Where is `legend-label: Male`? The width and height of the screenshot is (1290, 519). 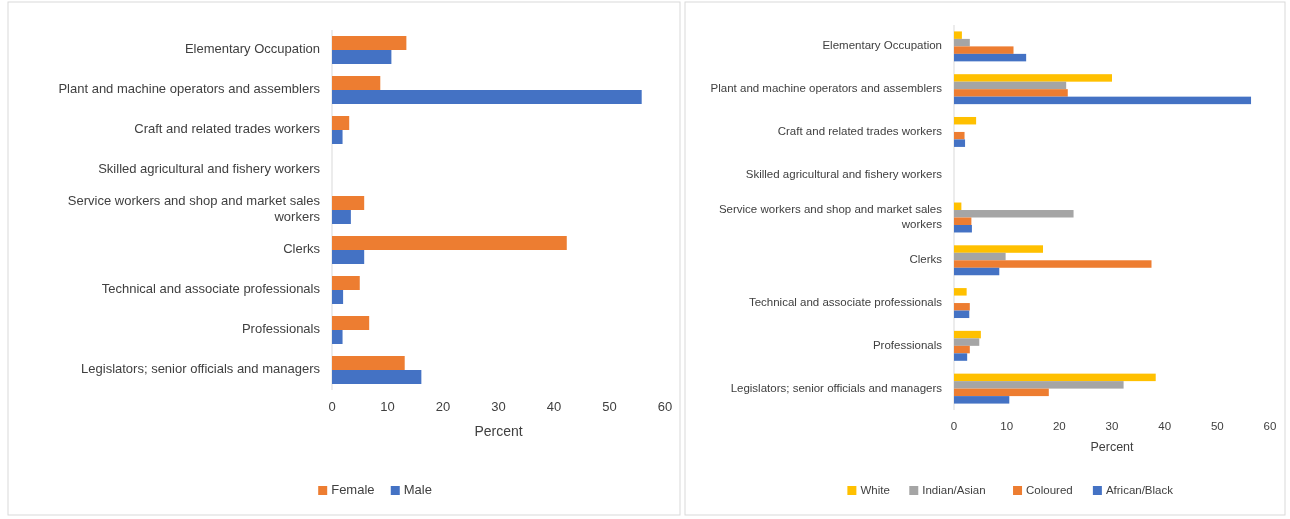
legend-label: Male is located at coordinates (417, 490).